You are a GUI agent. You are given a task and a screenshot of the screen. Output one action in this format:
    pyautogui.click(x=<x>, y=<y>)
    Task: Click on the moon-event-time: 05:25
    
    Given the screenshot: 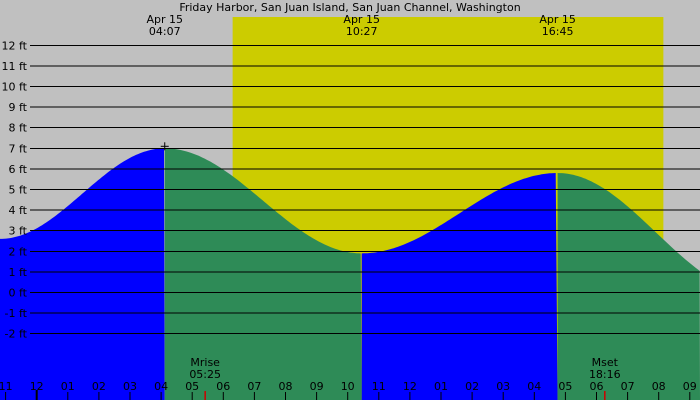 What is the action you would take?
    pyautogui.click(x=205, y=374)
    